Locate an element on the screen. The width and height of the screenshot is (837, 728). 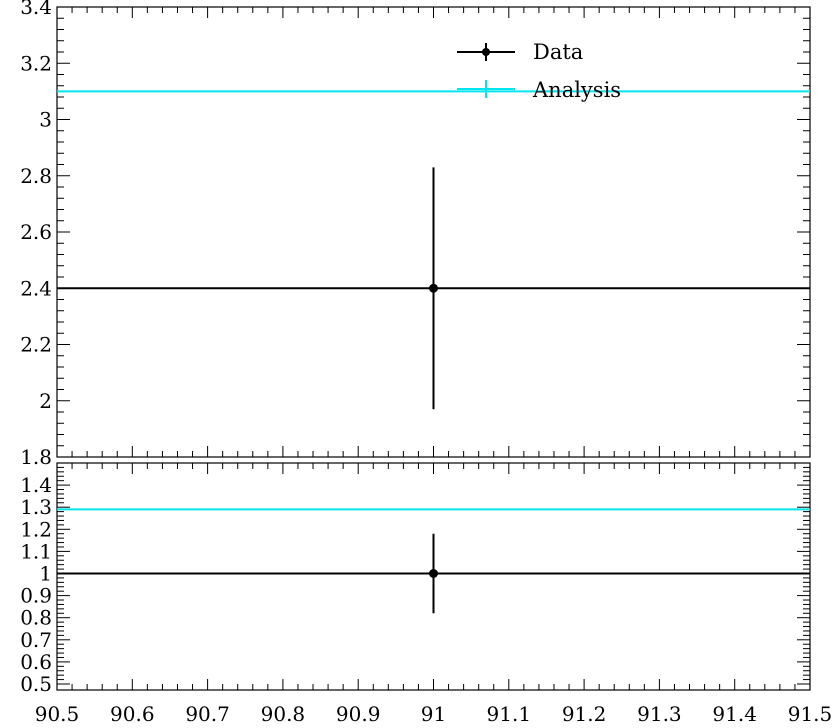
main-y-tick-label: 1.8 is located at coordinates (36, 457).